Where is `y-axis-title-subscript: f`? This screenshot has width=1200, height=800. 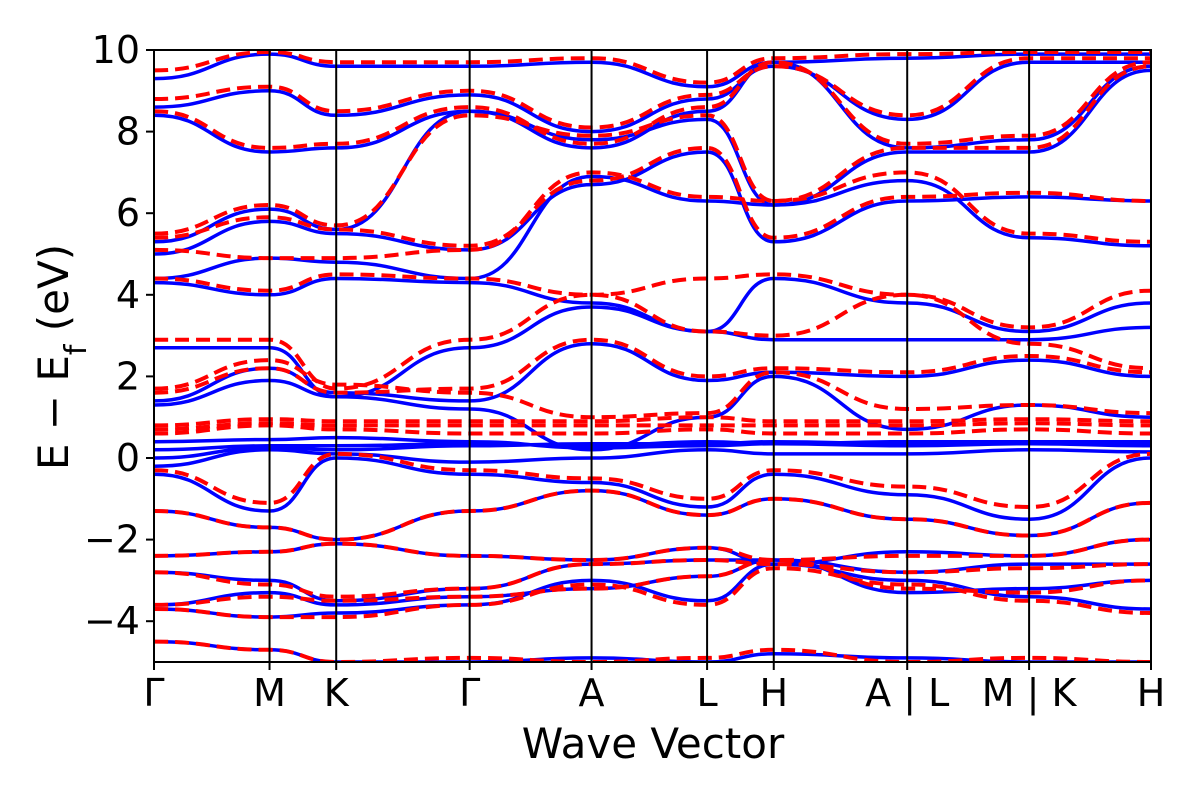
y-axis-title-subscript: f is located at coordinates (76, 349).